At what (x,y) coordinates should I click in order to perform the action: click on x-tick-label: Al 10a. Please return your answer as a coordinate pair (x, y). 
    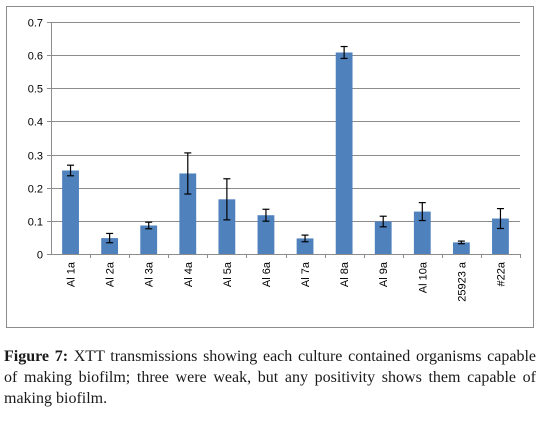
    Looking at the image, I should click on (423, 277).